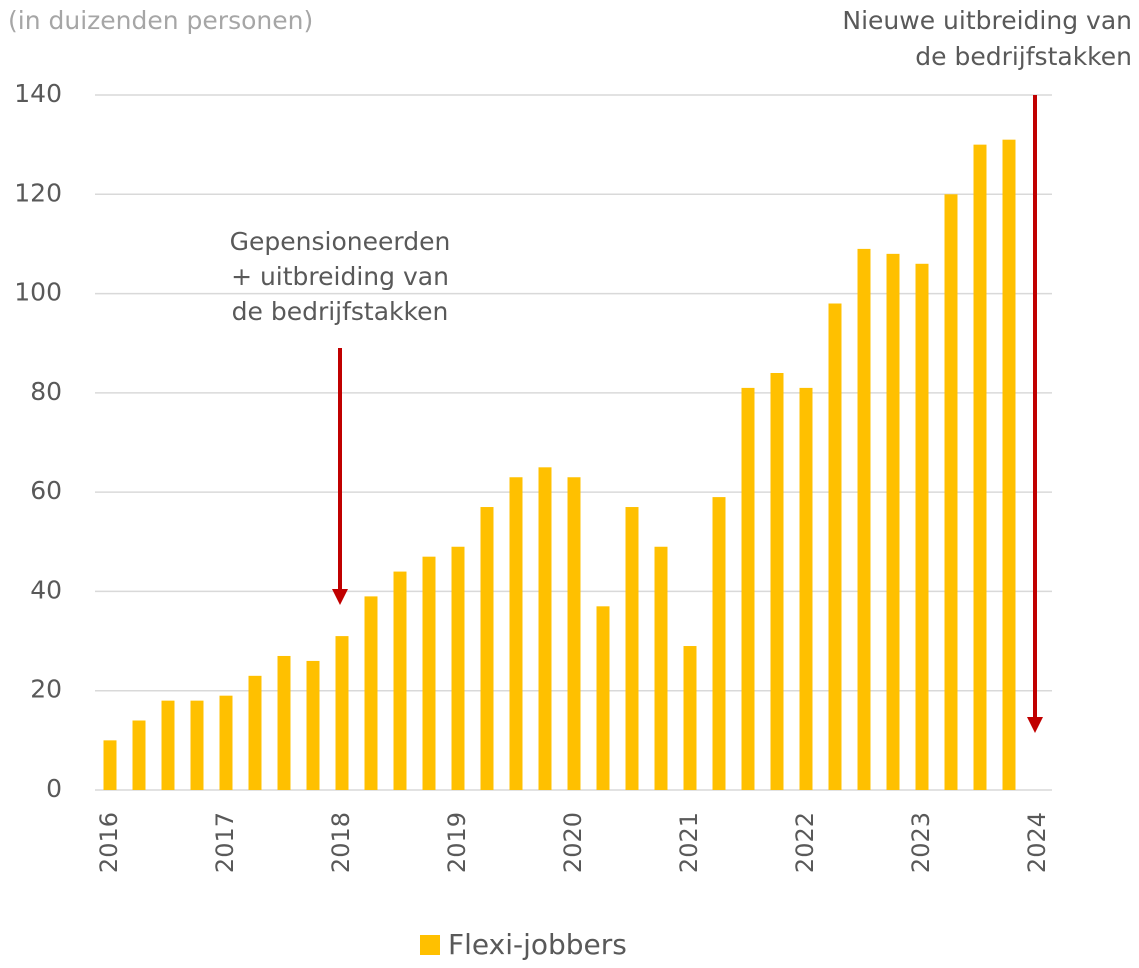  What do you see at coordinates (160, 20) in the screenshot?
I see `chart-subtitle: (in duizenden personen)` at bounding box center [160, 20].